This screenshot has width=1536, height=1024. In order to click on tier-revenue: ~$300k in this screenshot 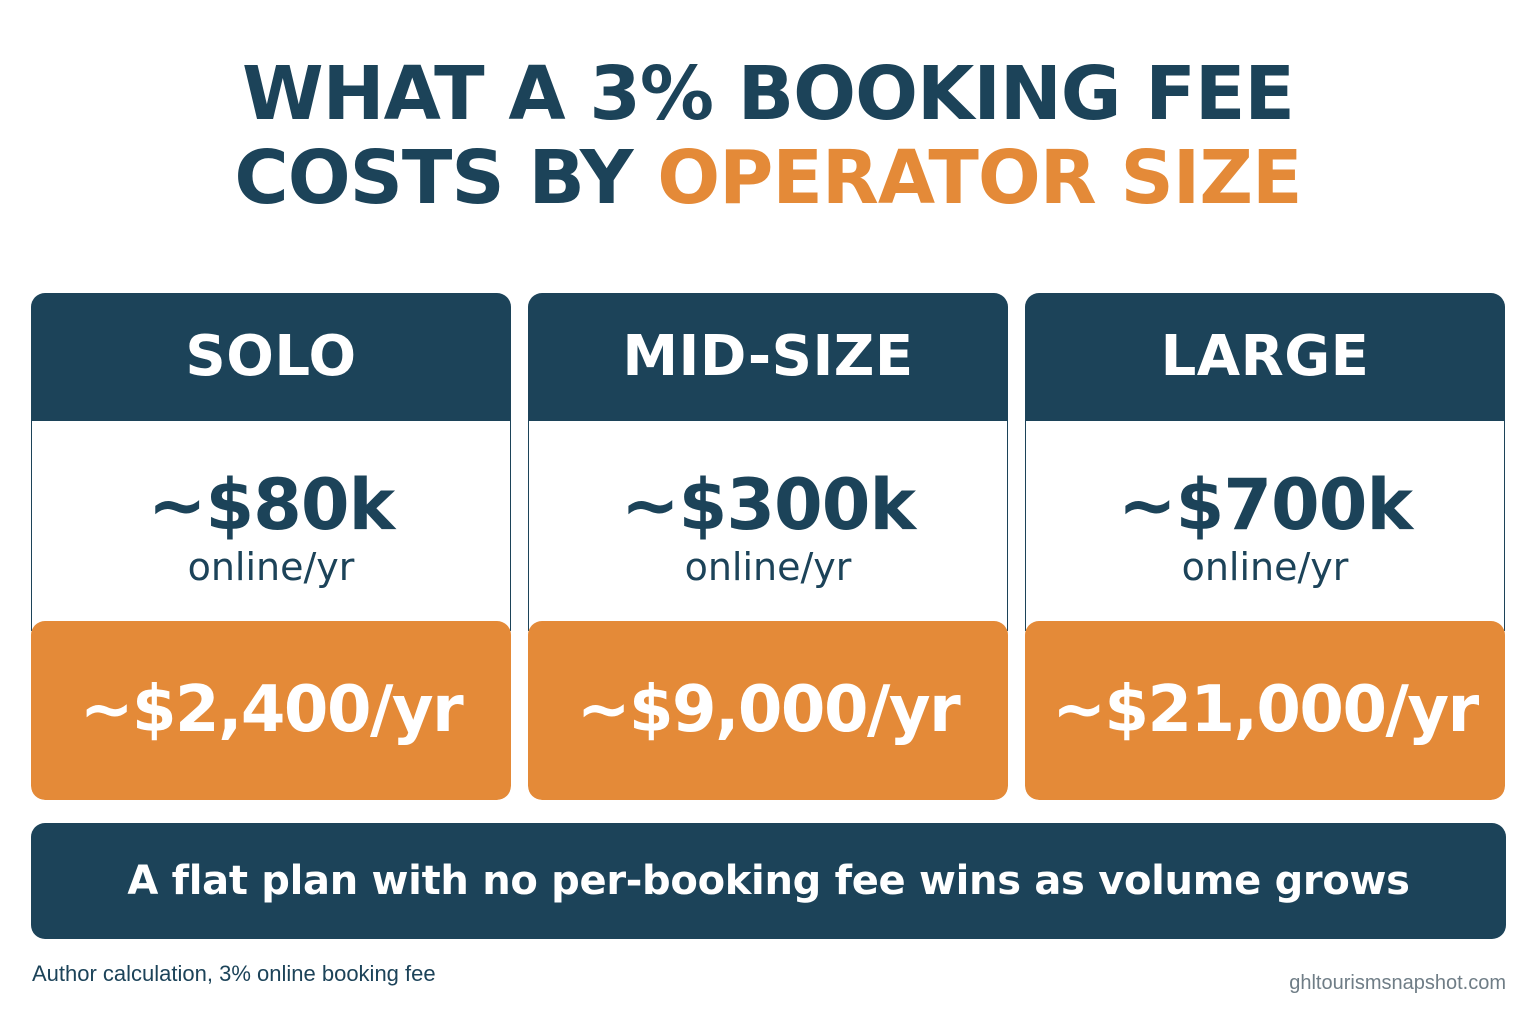, I will do `click(768, 505)`.